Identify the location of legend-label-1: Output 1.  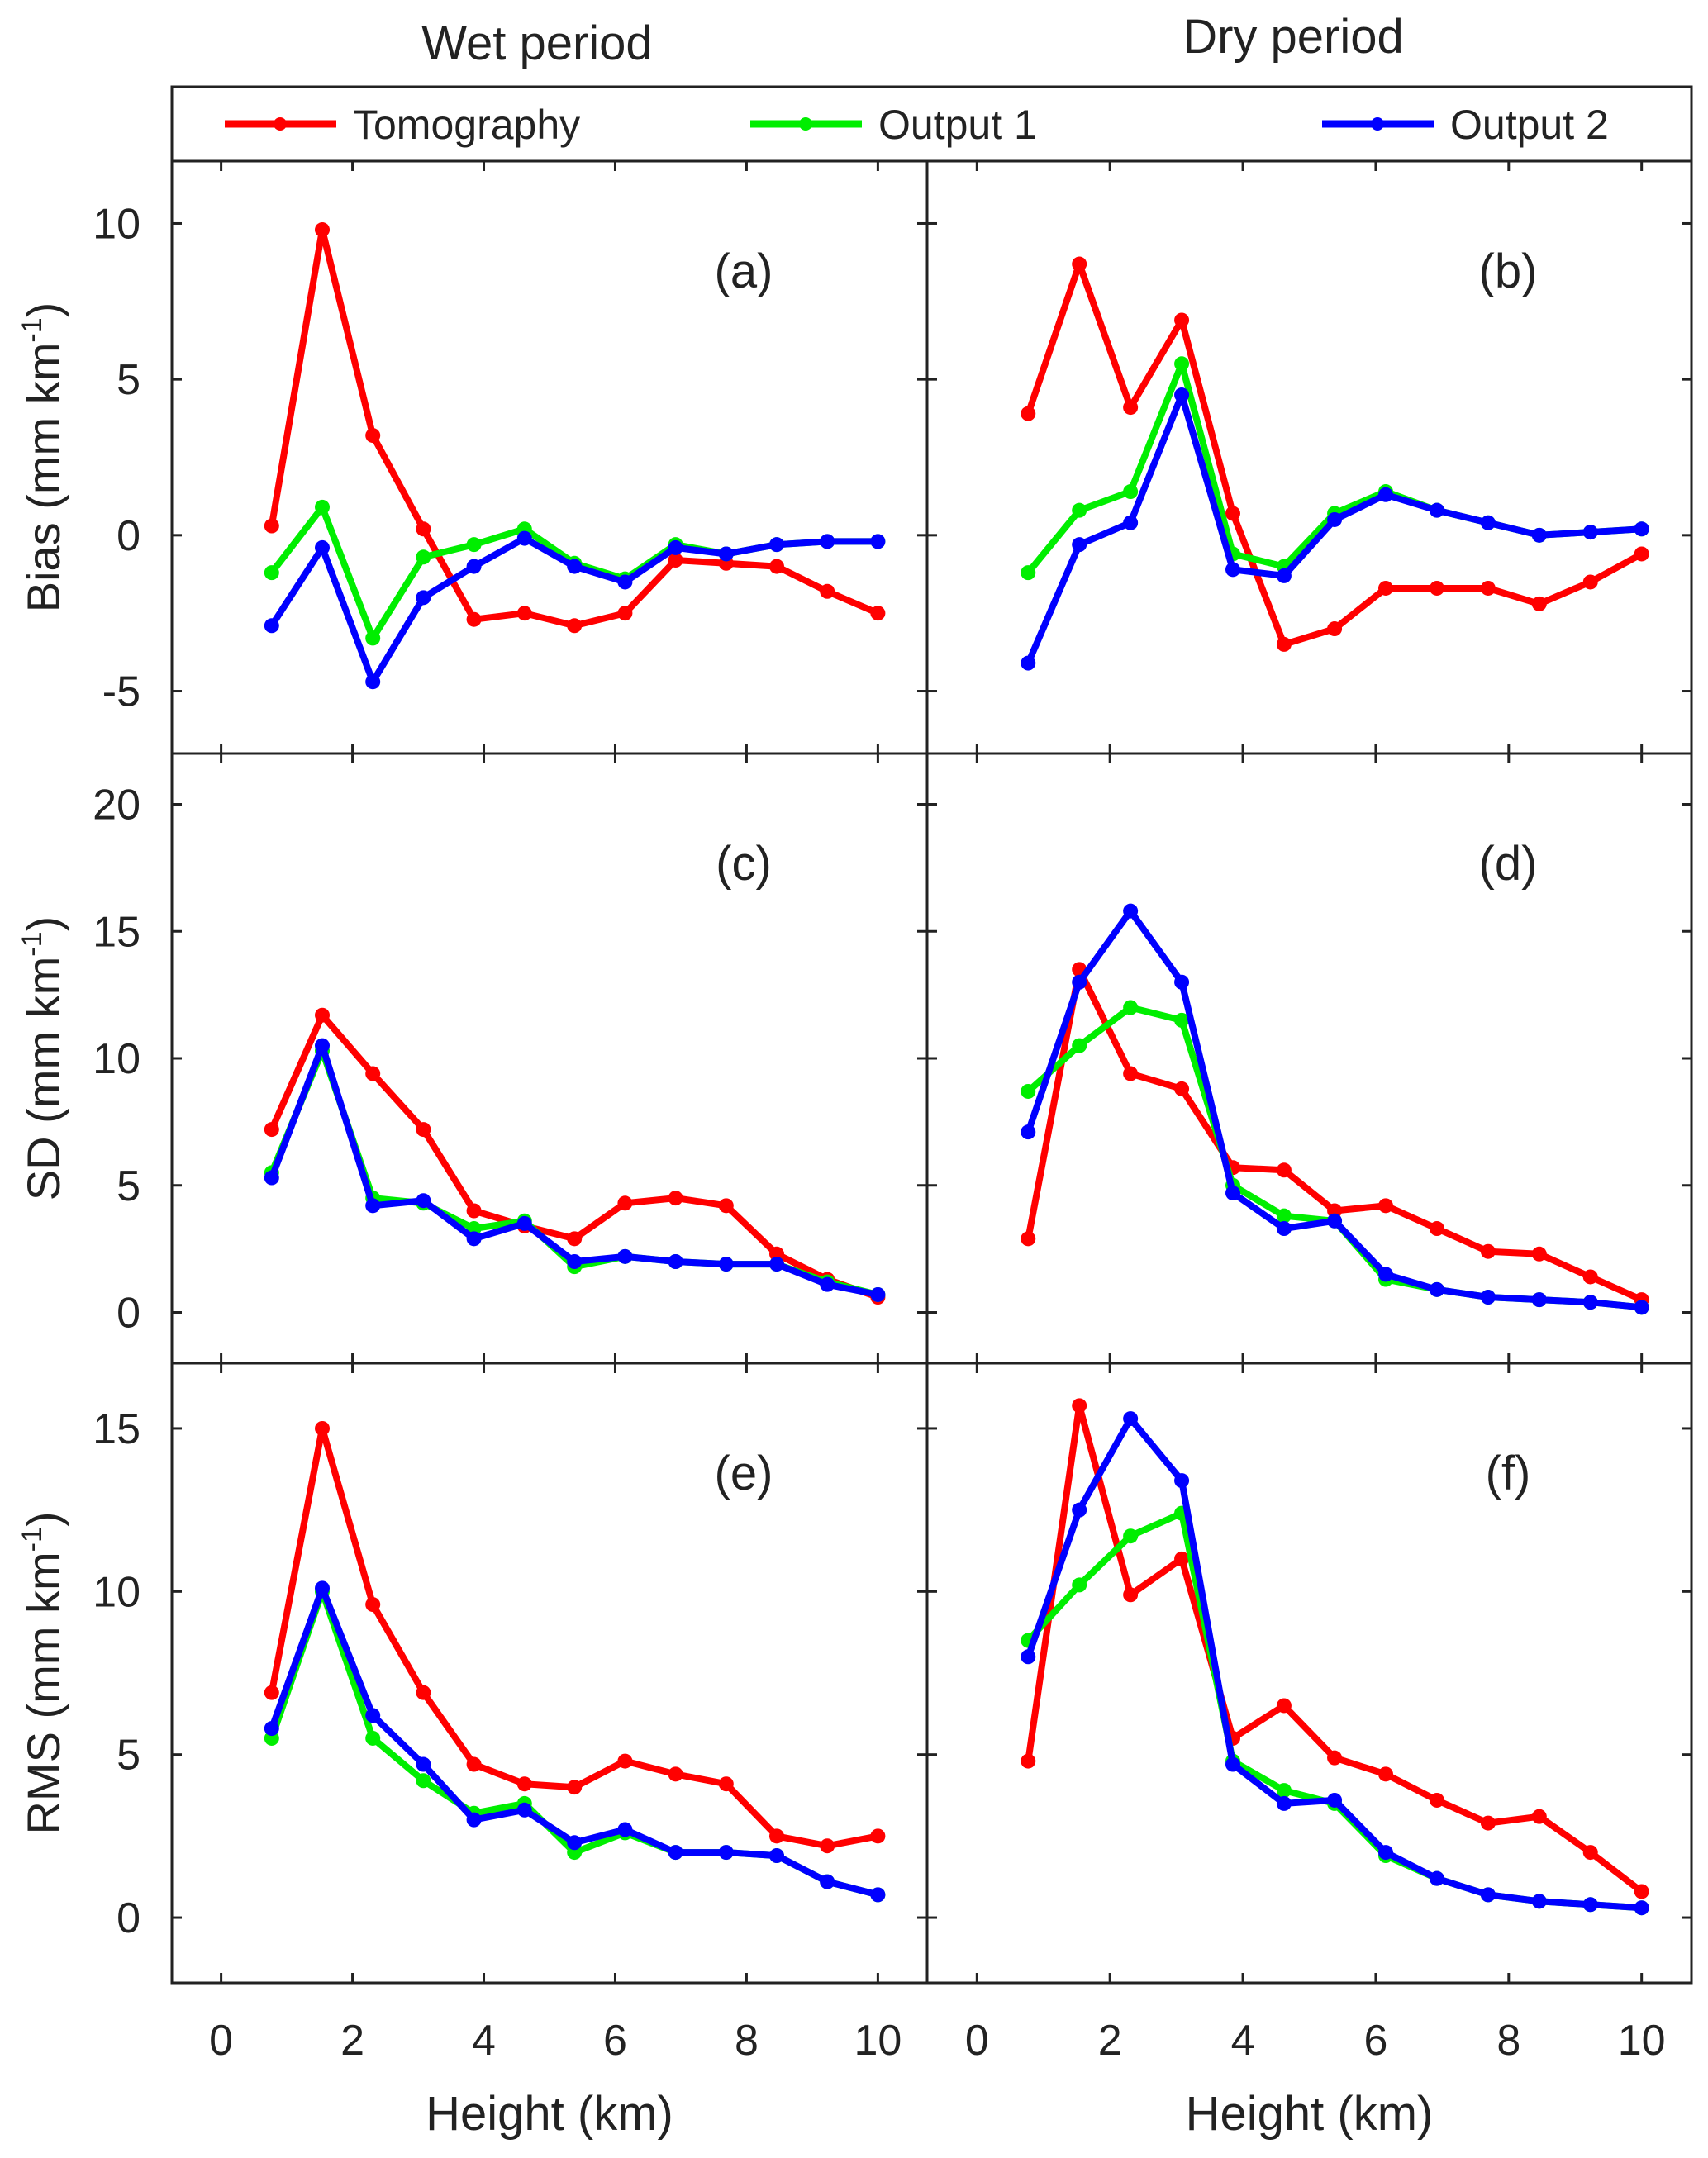
(957, 125).